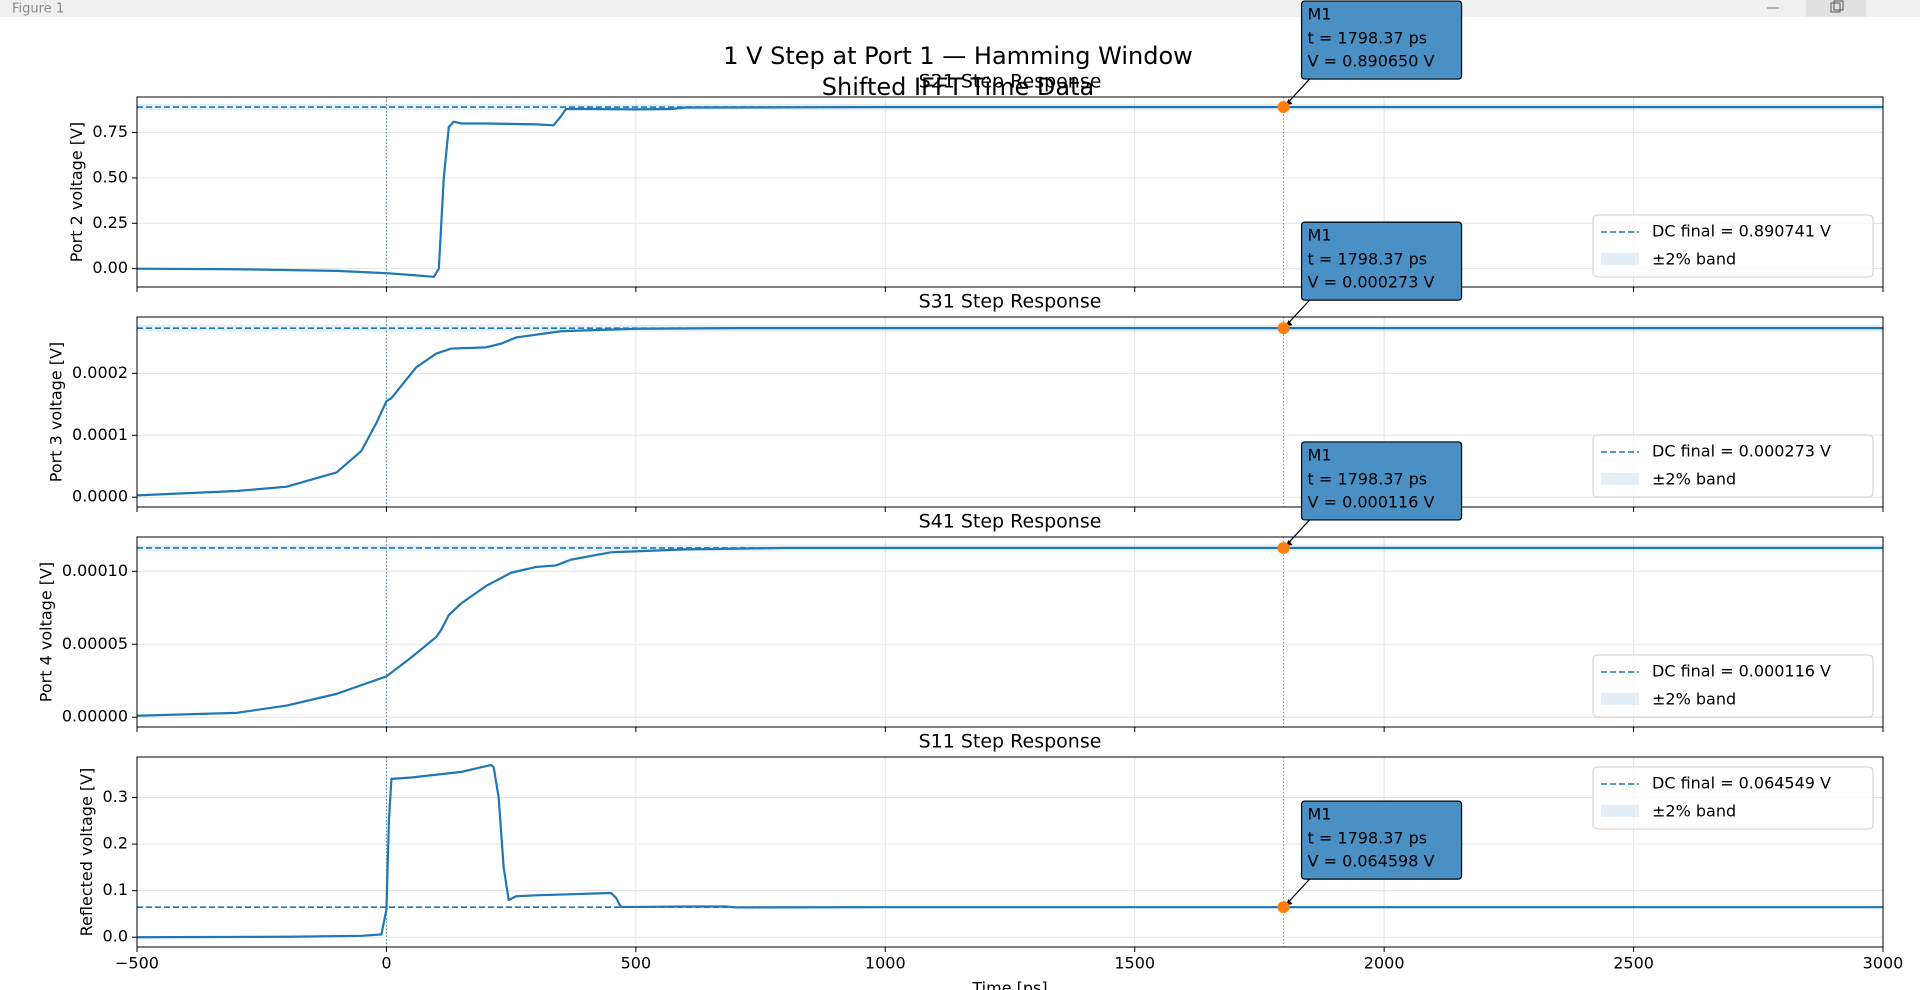 The height and width of the screenshot is (990, 1920). Describe the element at coordinates (885, 963) in the screenshot. I see `x-tick-label: 1000` at that location.